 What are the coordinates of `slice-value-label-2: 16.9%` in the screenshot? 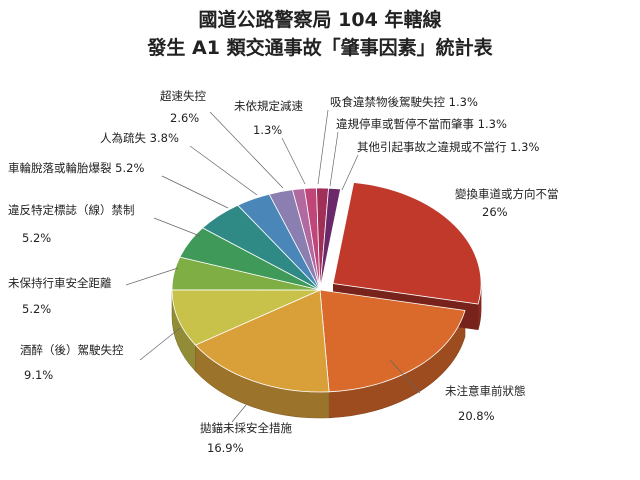 It's located at (225, 448).